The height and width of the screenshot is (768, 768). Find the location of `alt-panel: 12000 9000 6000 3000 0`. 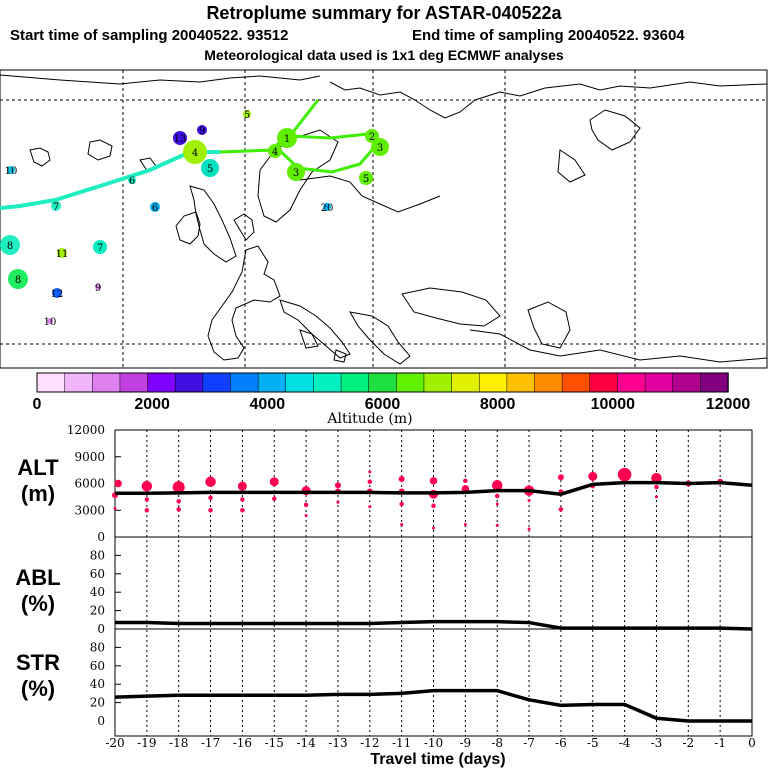

alt-panel: 12000 9000 6000 3000 0 is located at coordinates (410, 483).